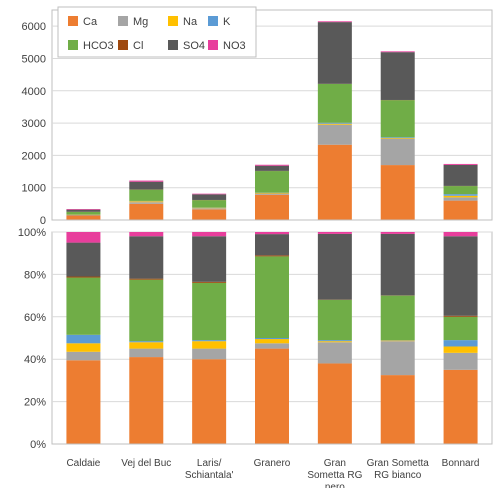 Image resolution: width=500 pixels, height=488 pixels. What do you see at coordinates (35, 275) in the screenshot?
I see `bottom-y-tick-label: 80%` at bounding box center [35, 275].